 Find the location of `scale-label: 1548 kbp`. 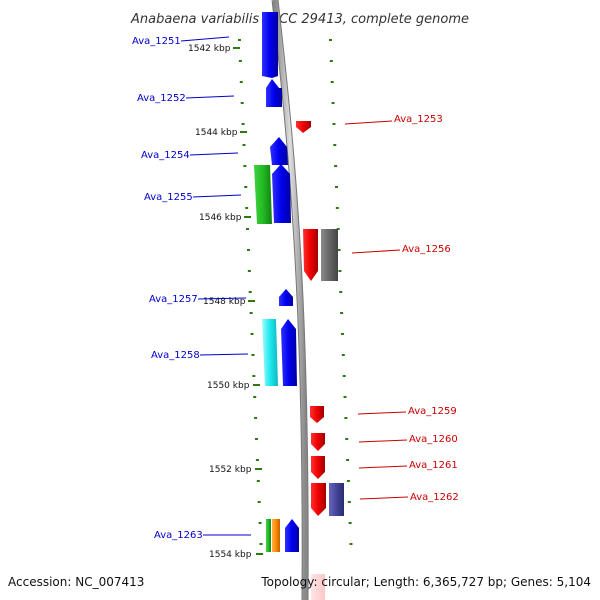

scale-label: 1548 kbp is located at coordinates (224, 302).